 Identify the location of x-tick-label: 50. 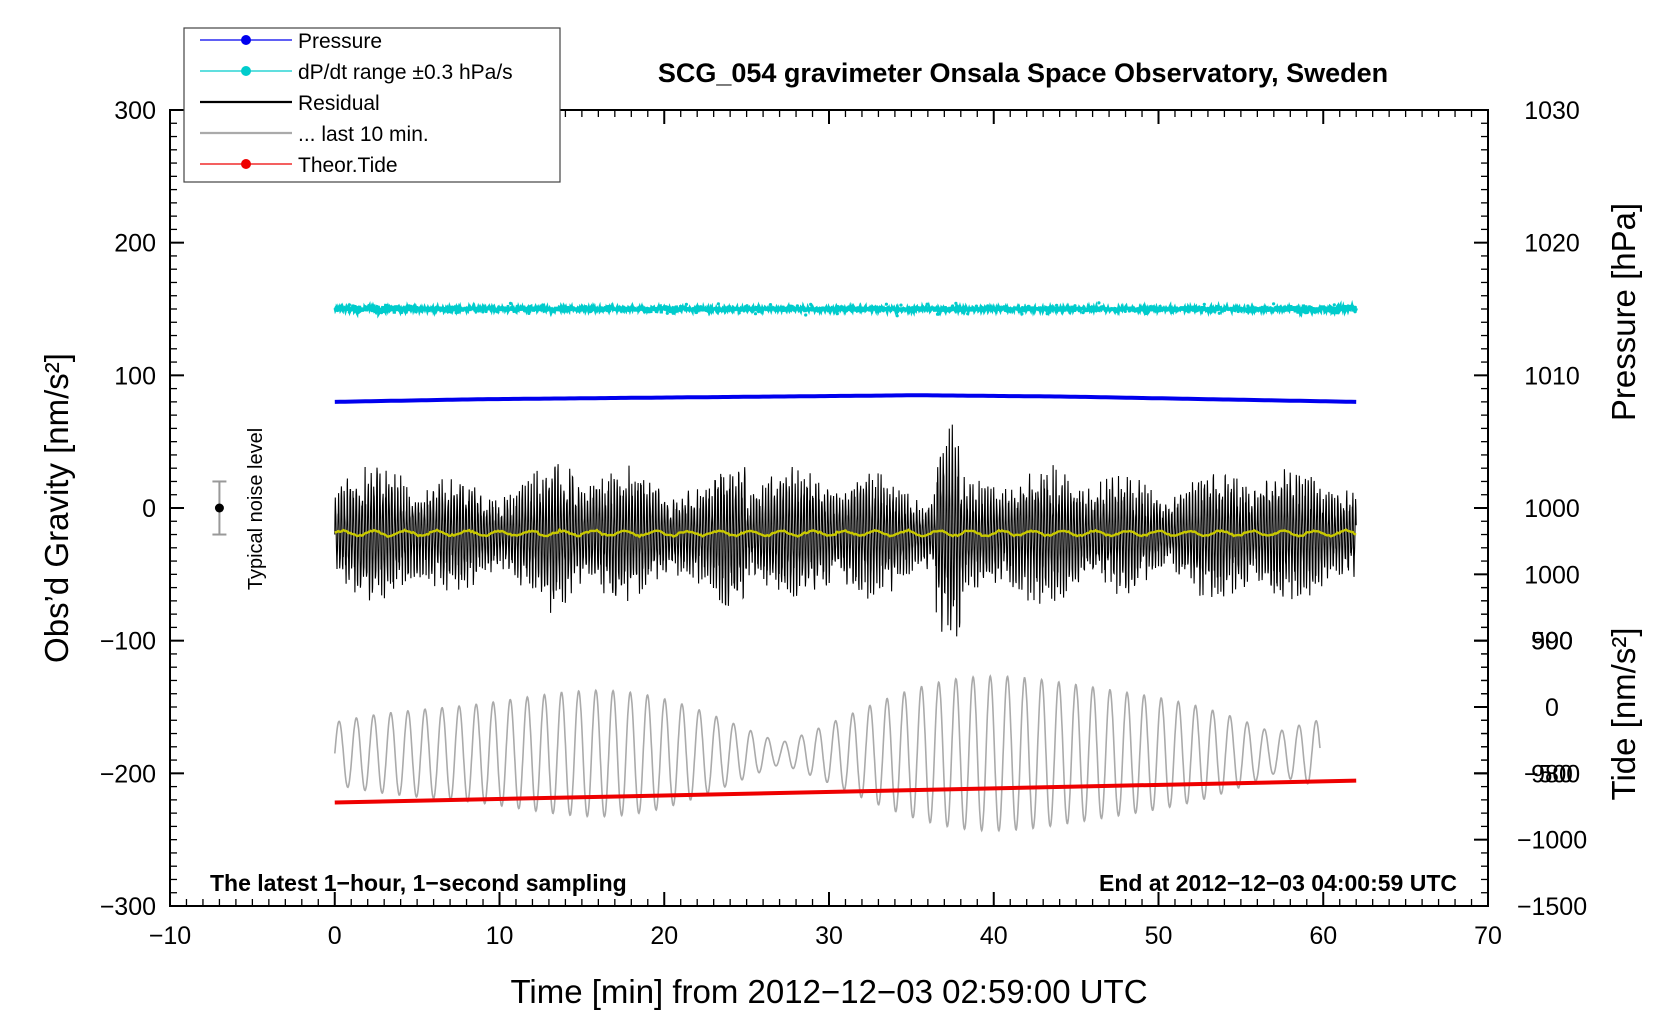
(1159, 936).